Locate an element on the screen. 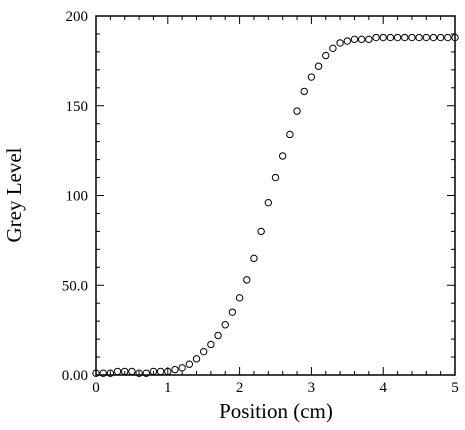 This screenshot has height=430, width=465. x-tick-label: 4 is located at coordinates (383, 388).